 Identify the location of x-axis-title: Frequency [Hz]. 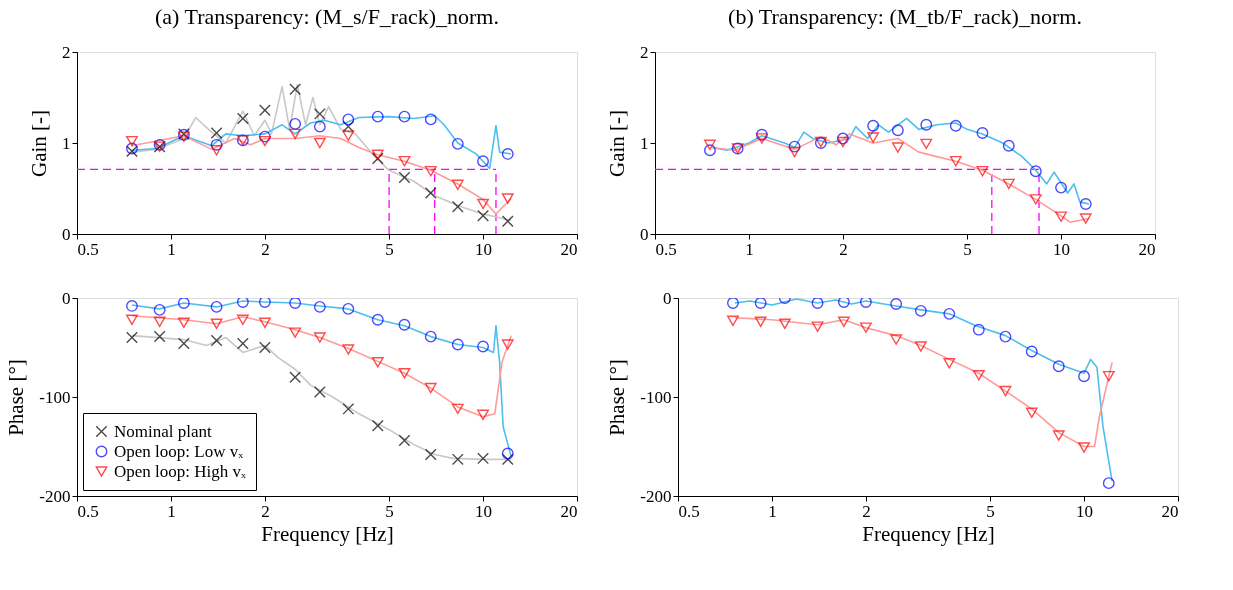
(327, 533).